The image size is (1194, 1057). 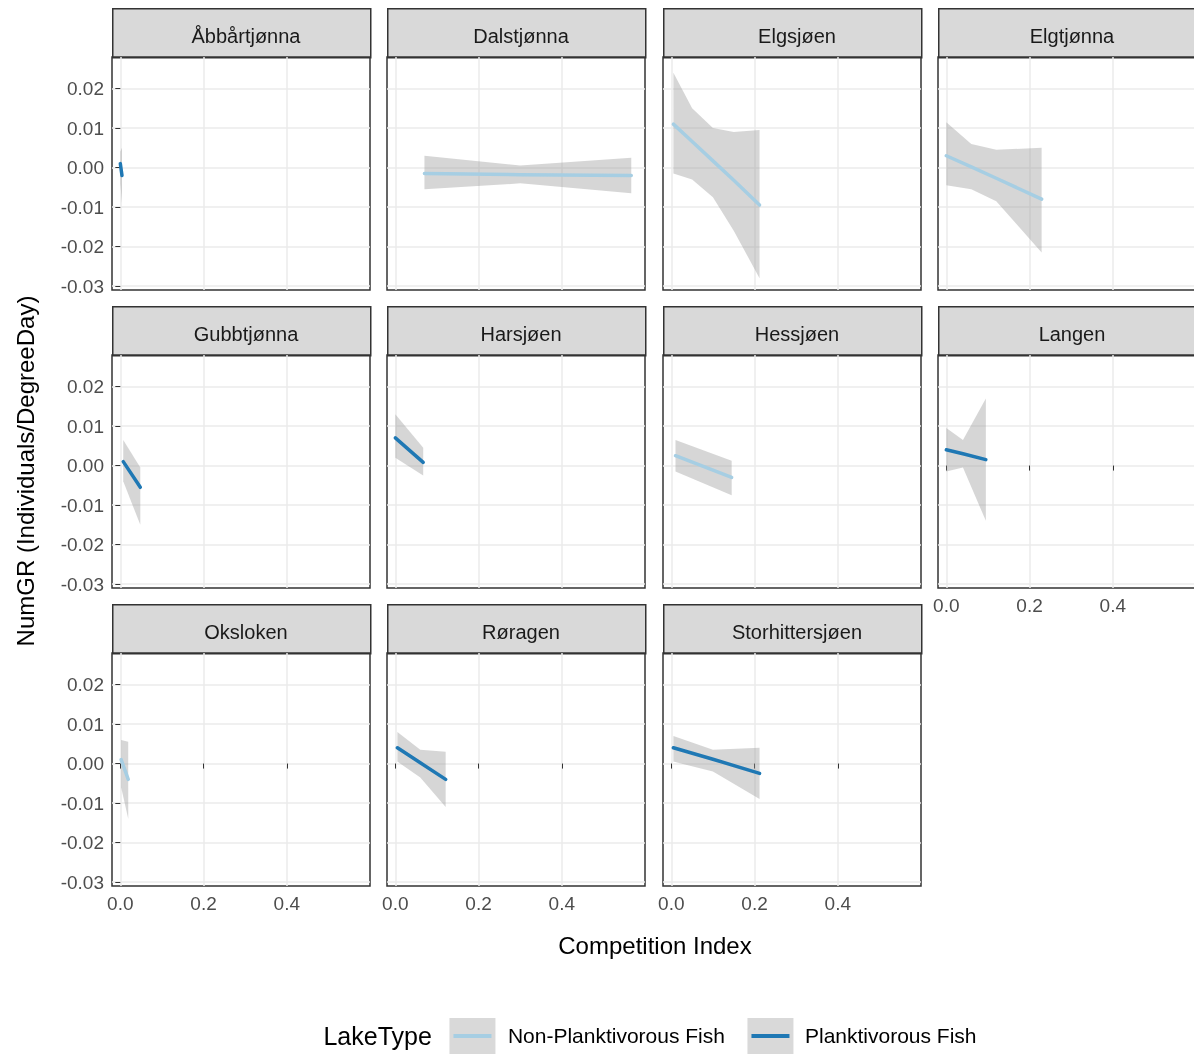 What do you see at coordinates (521, 36) in the screenshot?
I see `chart-title: Dalstjønna` at bounding box center [521, 36].